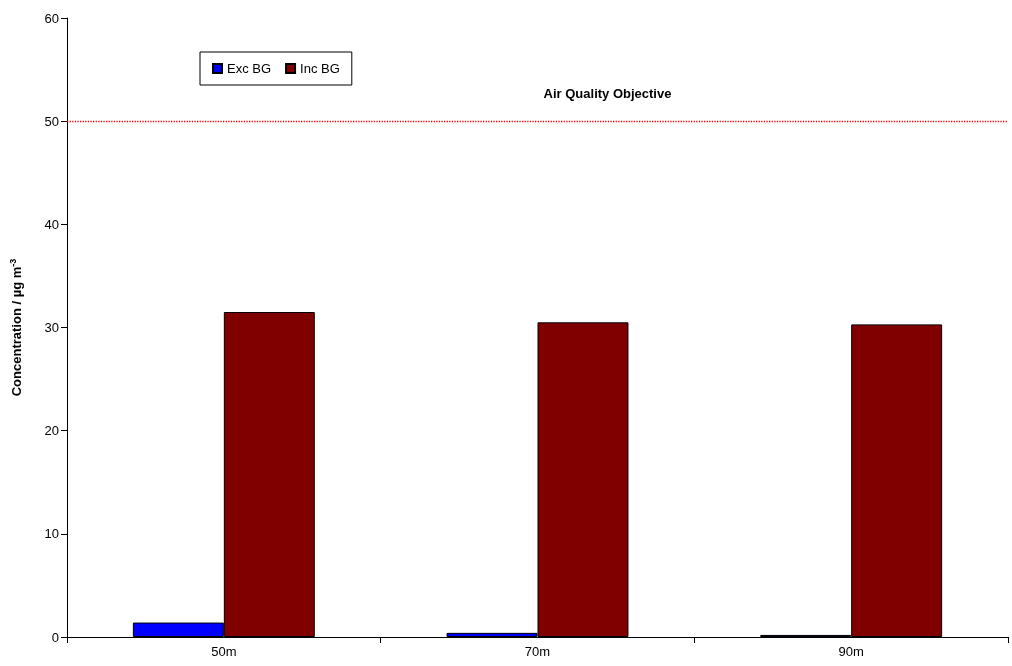  What do you see at coordinates (224, 651) in the screenshot?
I see `x-tick-label: 50m` at bounding box center [224, 651].